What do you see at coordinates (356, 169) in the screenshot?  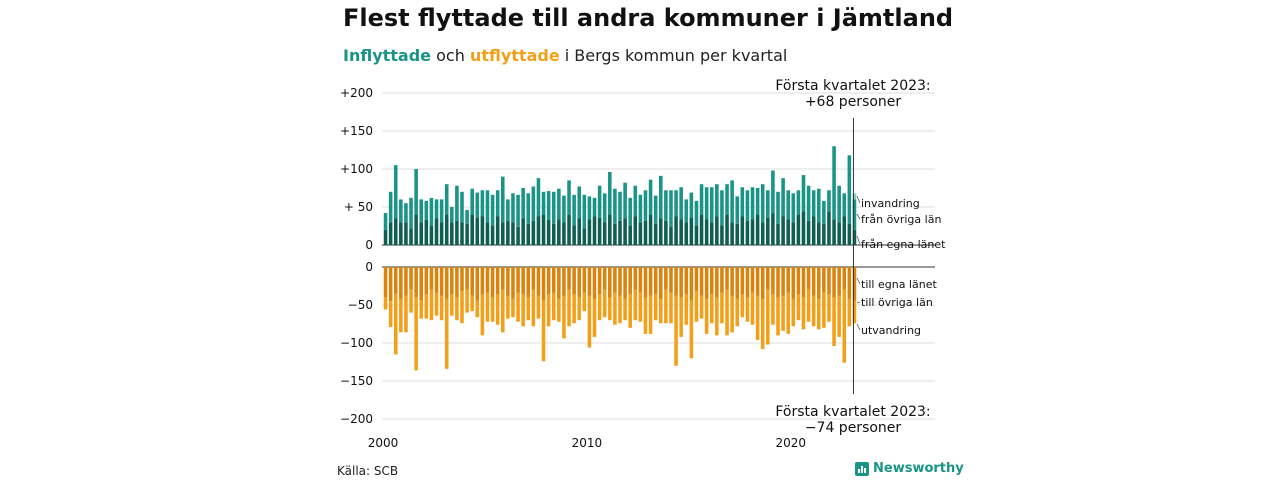 I see `y-tick-label: +100` at bounding box center [356, 169].